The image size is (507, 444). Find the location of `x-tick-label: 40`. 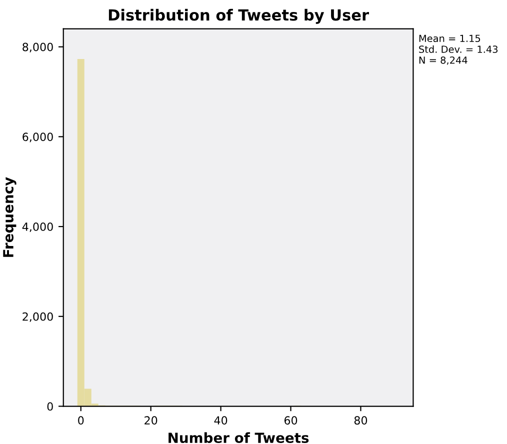

x-tick-label: 40 is located at coordinates (221, 420).